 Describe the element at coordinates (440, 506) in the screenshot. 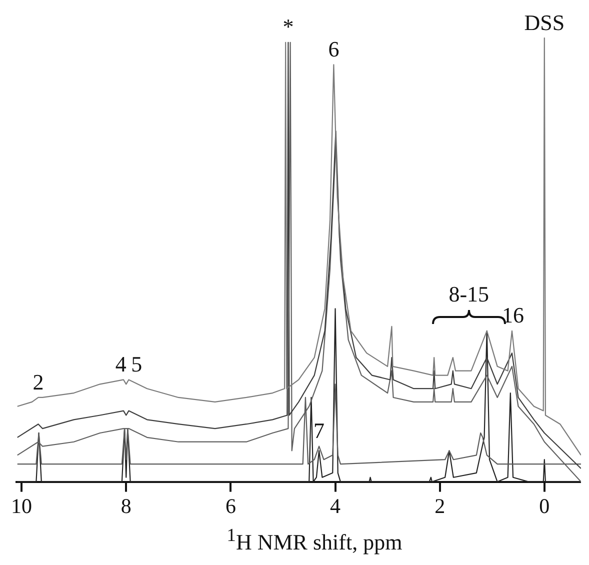

I see `x-tick-label: 2` at that location.